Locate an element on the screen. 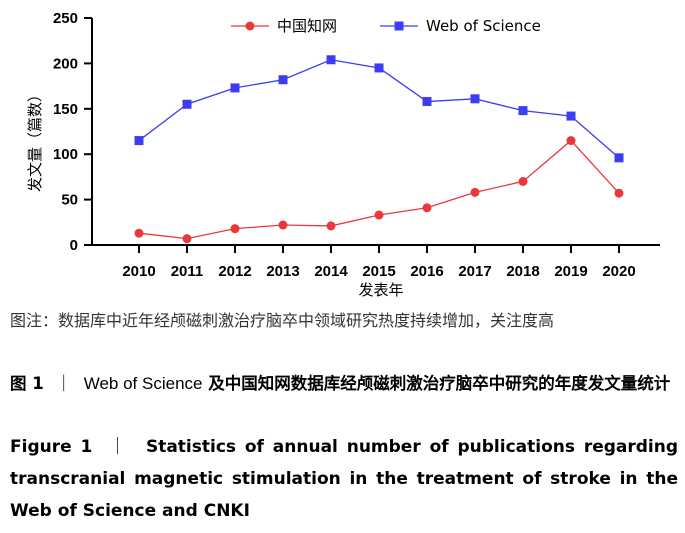  figure-label-en: Figure 1 is located at coordinates (51, 447).